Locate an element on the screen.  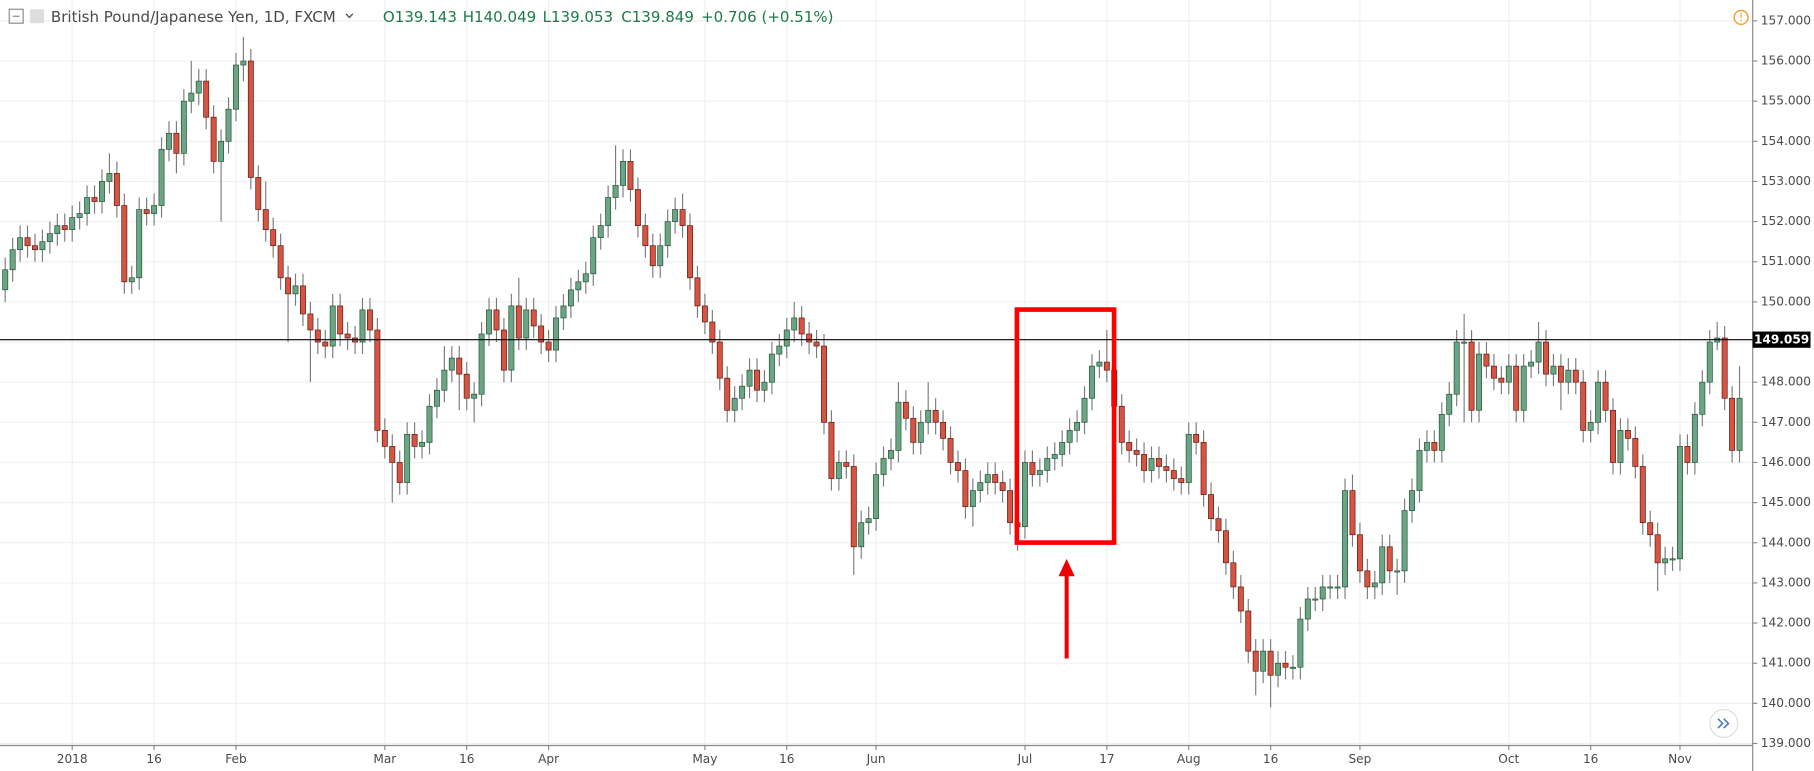
price-label-box is located at coordinates (1781, 339).